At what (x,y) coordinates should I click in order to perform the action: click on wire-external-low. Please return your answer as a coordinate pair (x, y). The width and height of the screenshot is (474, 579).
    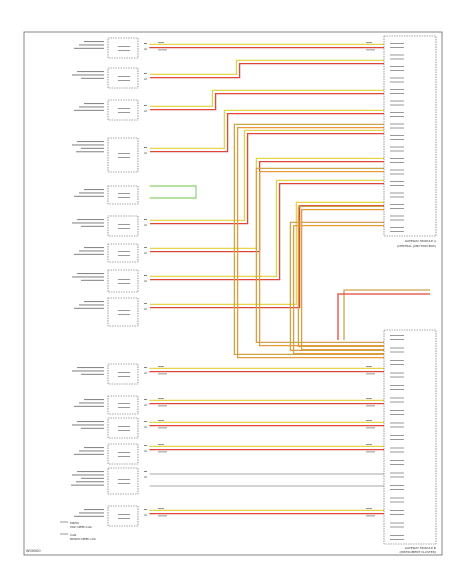
    Looking at the image, I should click on (383, 316).